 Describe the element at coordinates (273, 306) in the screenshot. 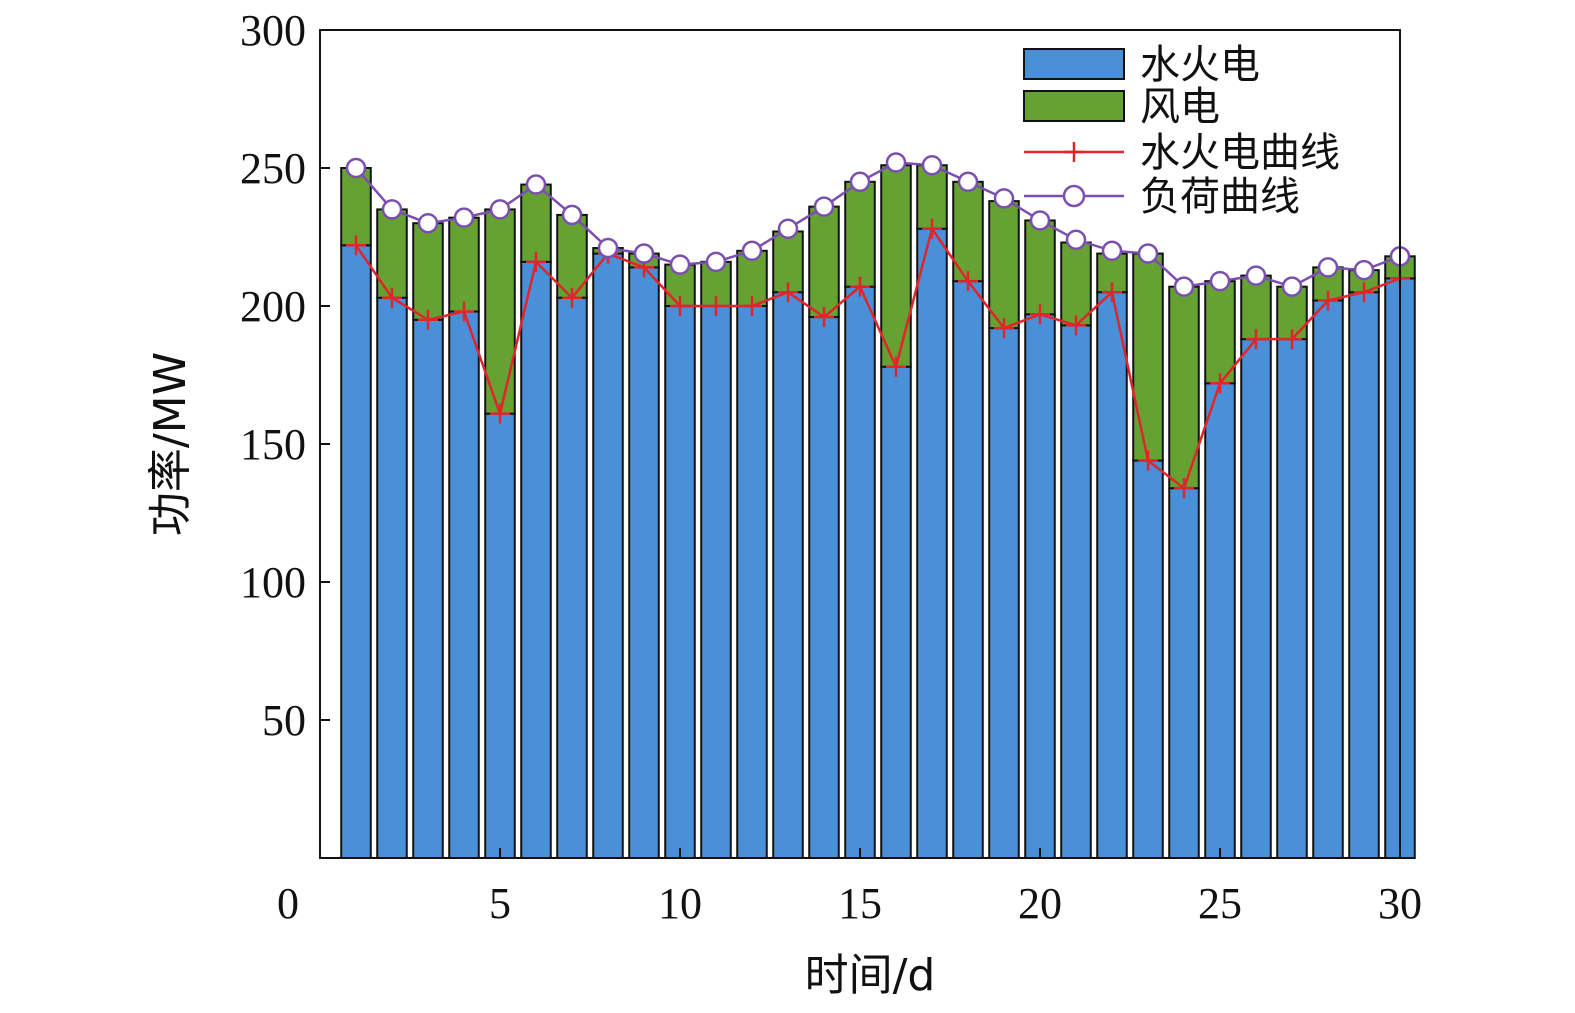

I see `y-tick-label-200: 200` at that location.